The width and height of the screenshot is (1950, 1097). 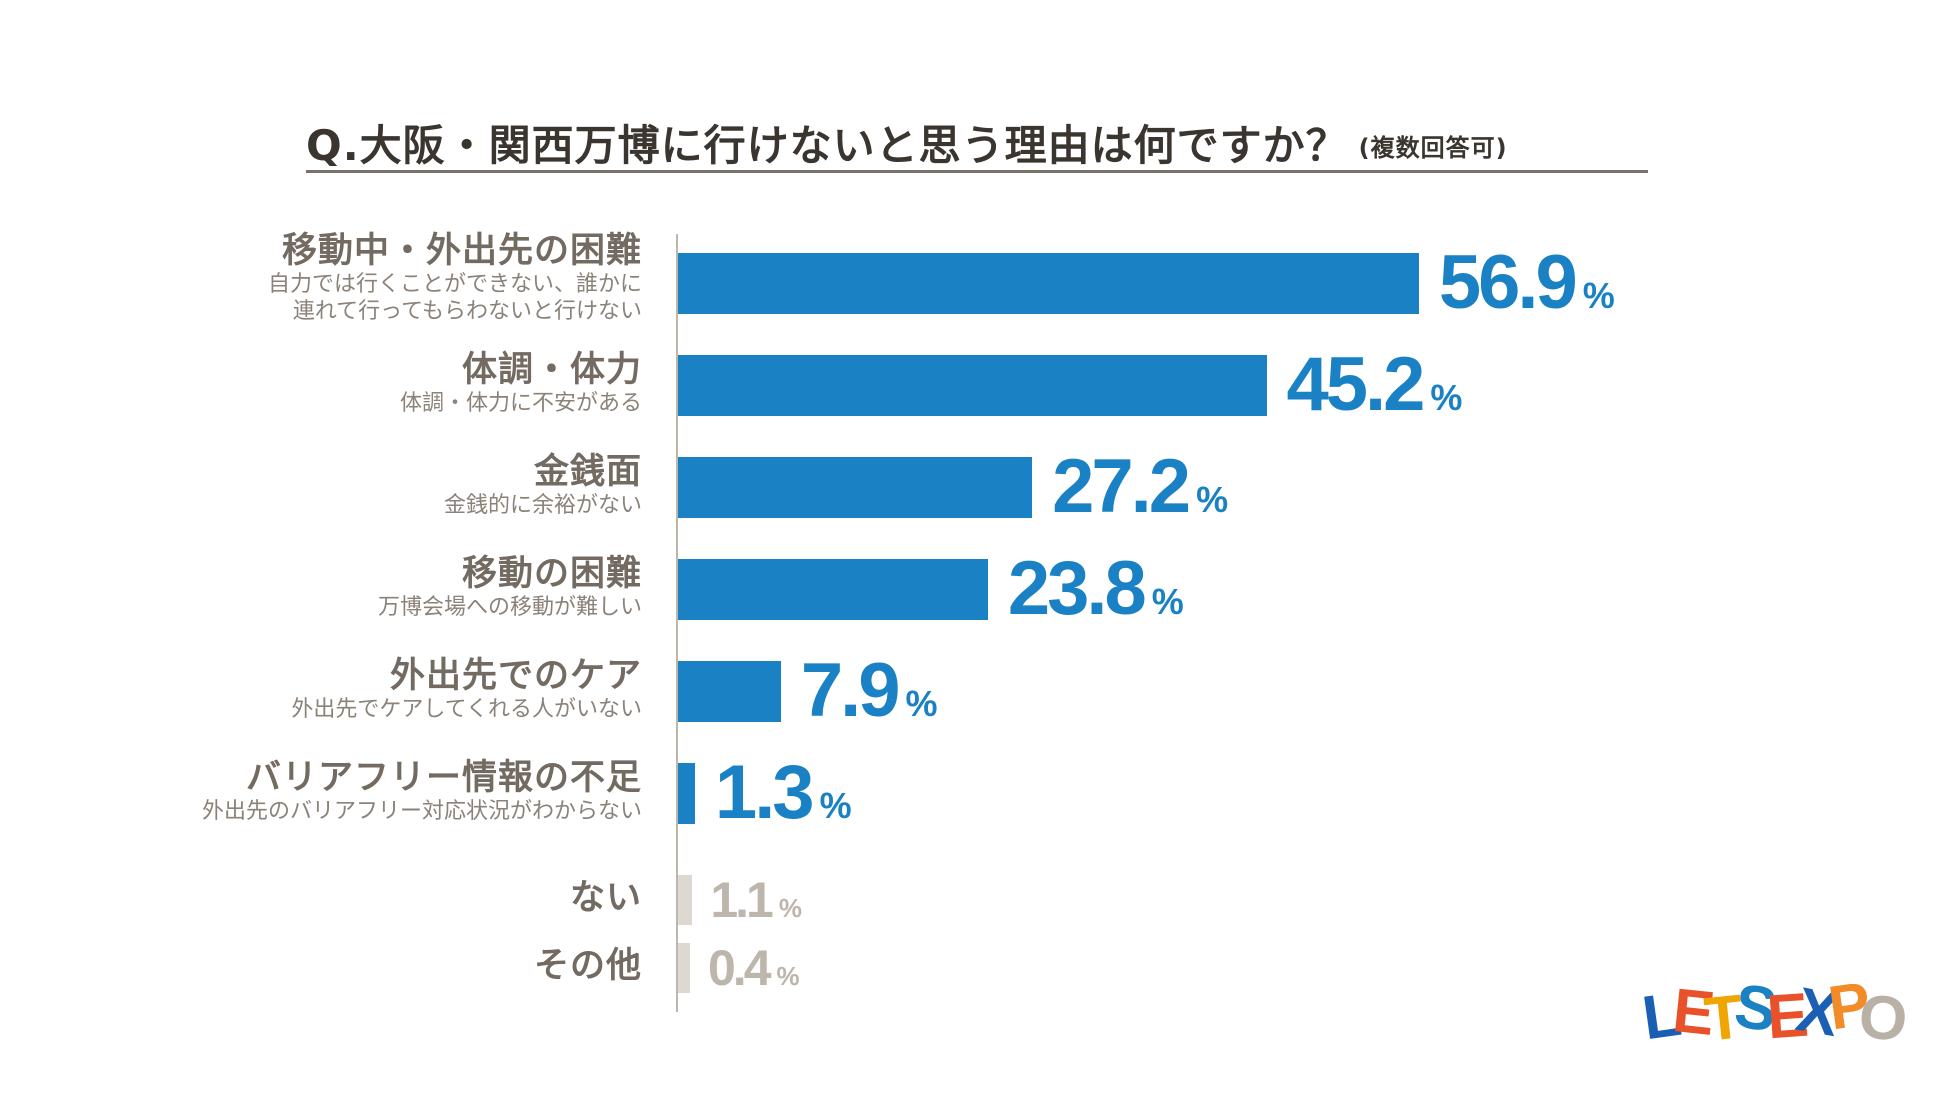 I want to click on value-number: 56.9, so click(x=1508, y=283).